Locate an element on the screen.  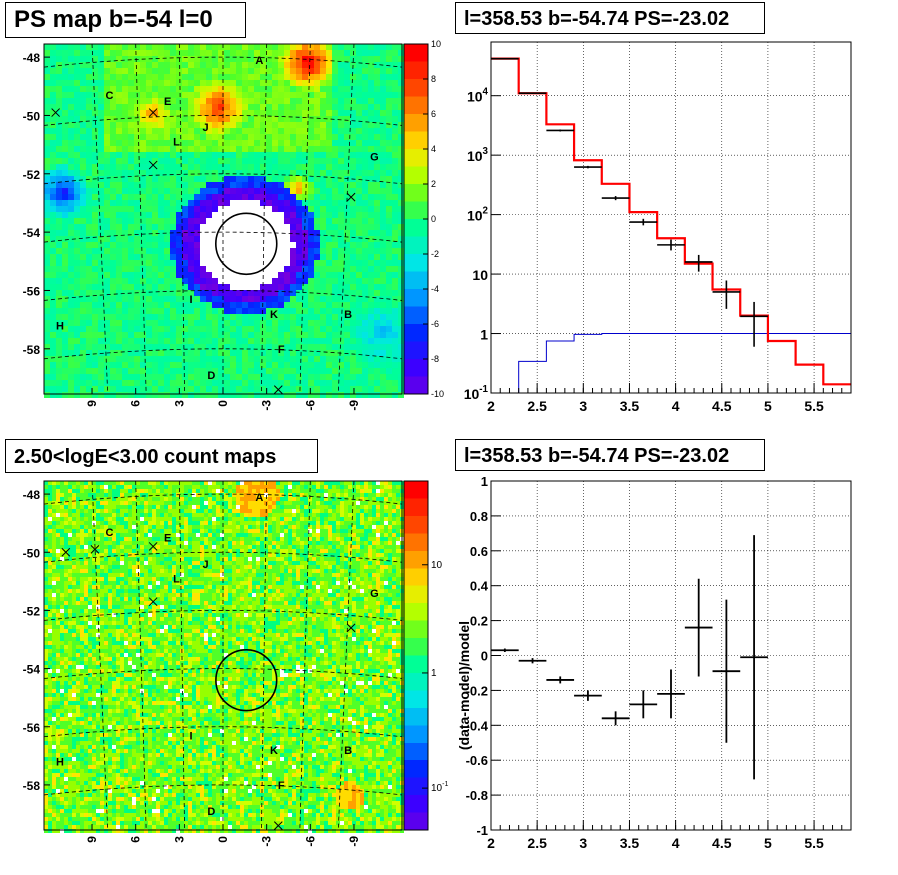
count-map-title: 2.50<logE<3.00 count maps is located at coordinates (161, 456).